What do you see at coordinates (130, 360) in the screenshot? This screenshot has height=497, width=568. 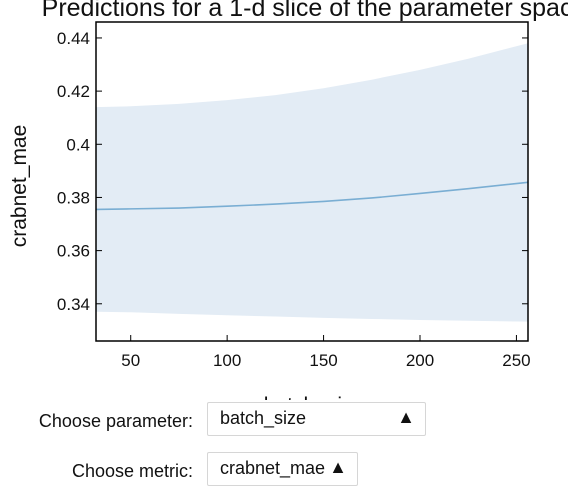 I see `x-tick-label: 50` at bounding box center [130, 360].